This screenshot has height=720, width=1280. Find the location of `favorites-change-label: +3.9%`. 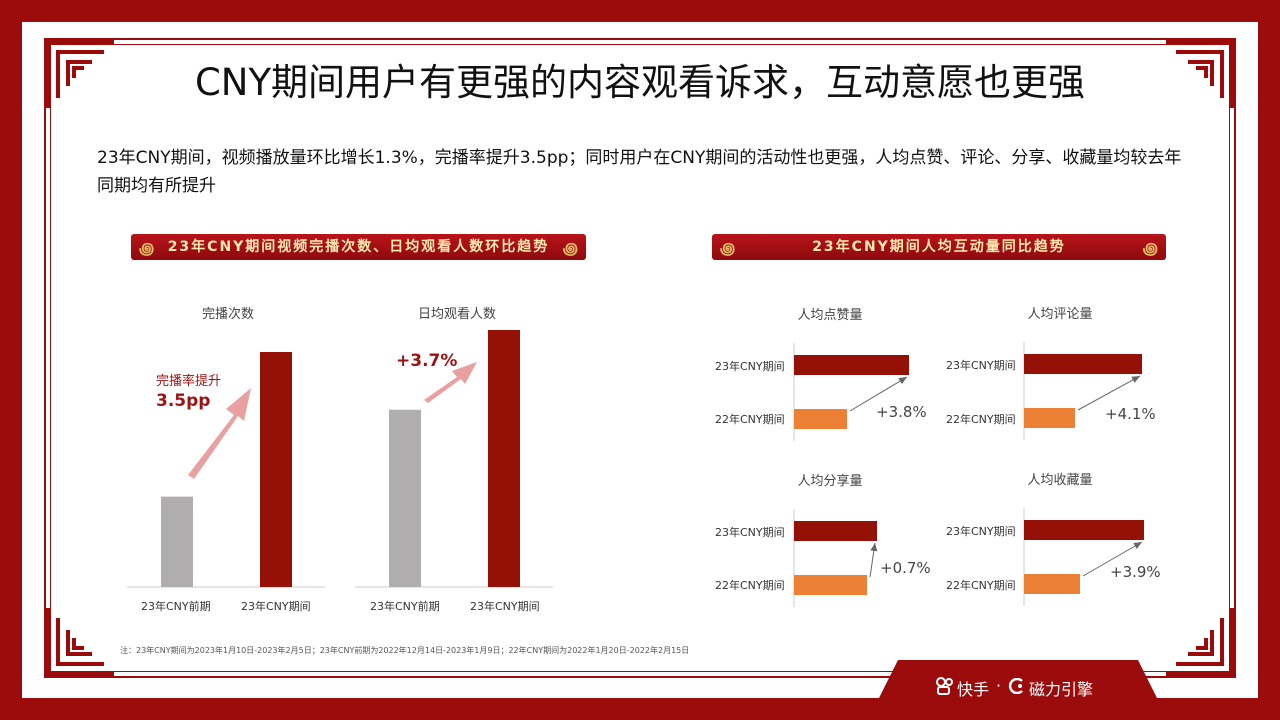

favorites-change-label: +3.9% is located at coordinates (1135, 572).